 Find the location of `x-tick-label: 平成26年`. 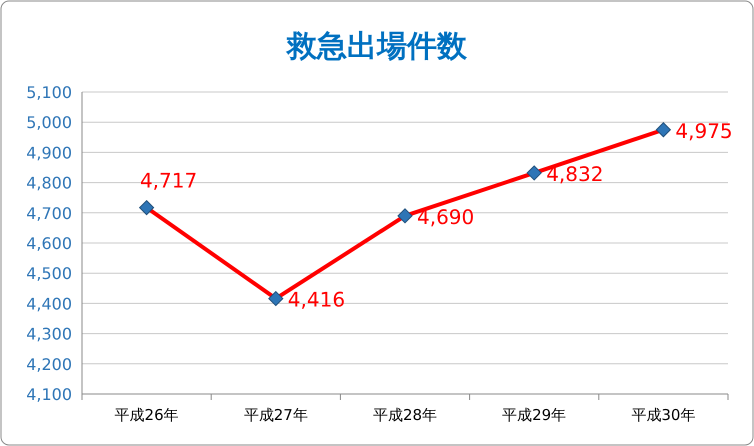

x-tick-label: 平成26年 is located at coordinates (146, 415).